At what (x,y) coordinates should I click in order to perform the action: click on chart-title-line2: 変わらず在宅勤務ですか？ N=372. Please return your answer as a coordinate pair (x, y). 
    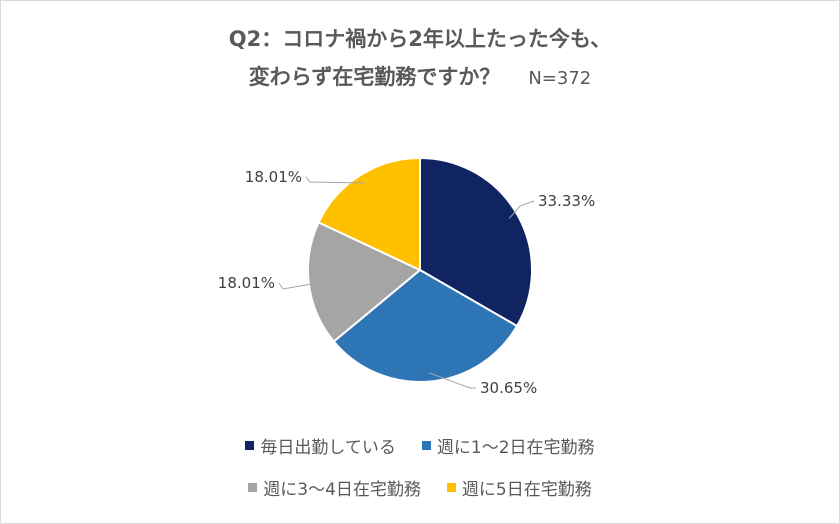
    Looking at the image, I should click on (420, 78).